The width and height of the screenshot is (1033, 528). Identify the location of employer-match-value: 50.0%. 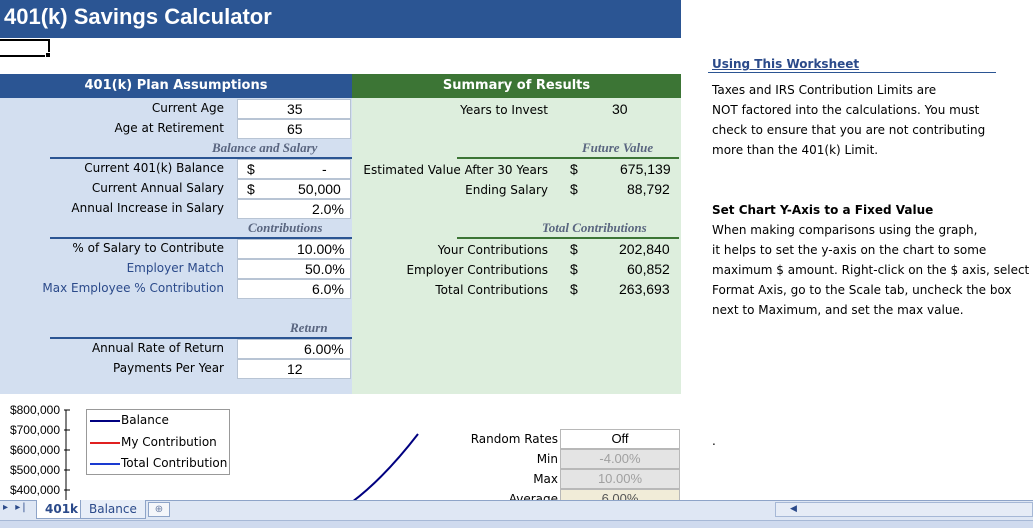
(325, 269).